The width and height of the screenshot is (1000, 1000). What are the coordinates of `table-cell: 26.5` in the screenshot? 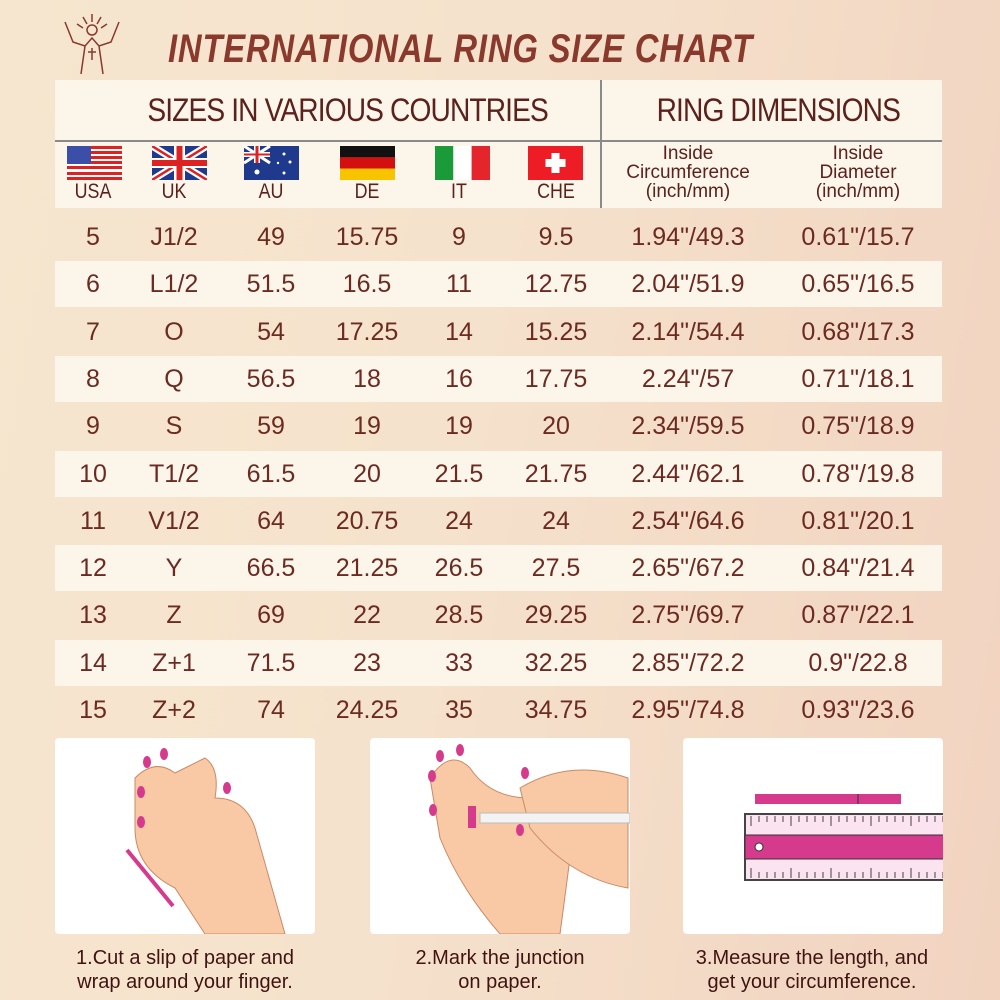 It's located at (459, 568).